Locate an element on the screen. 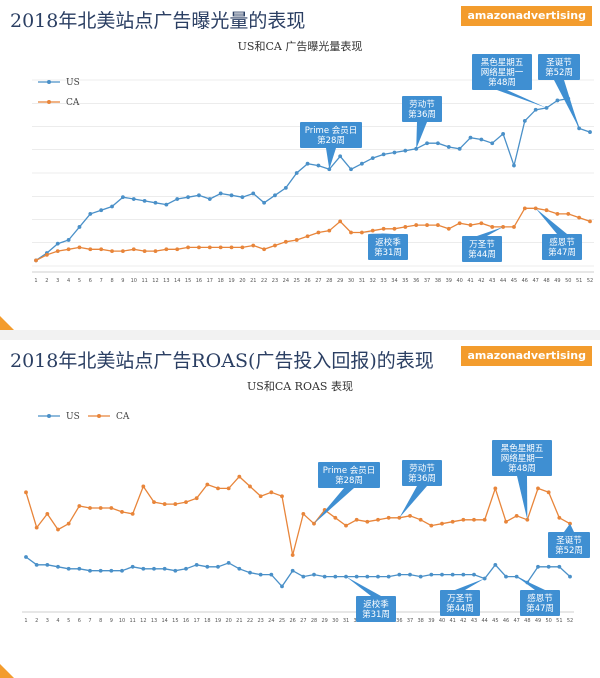 The image size is (600, 678). slide-title: 2018年北美站点广告曝光量的表现 is located at coordinates (158, 21).